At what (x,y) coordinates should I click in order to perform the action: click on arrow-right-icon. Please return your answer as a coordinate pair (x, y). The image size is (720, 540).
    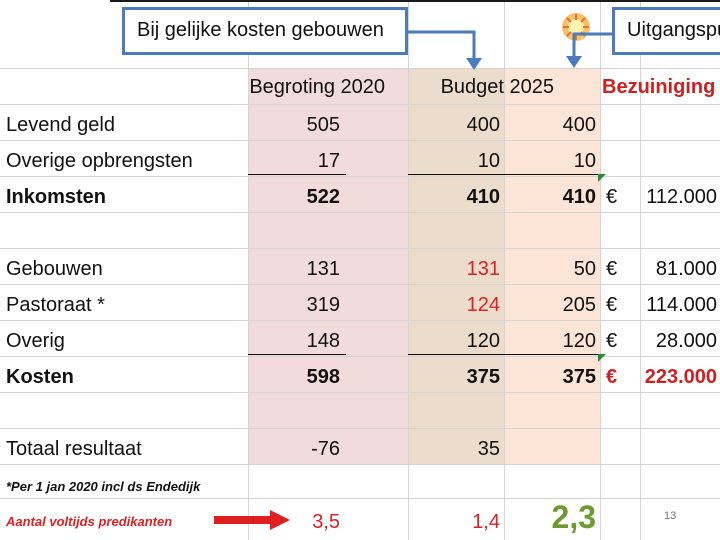
    Looking at the image, I should click on (252, 520).